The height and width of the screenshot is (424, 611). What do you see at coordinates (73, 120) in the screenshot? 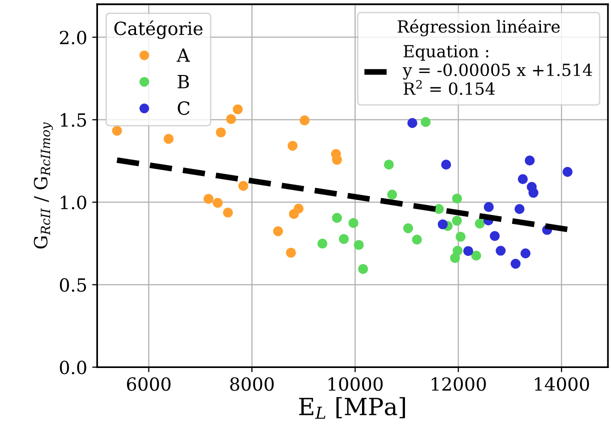
I see `y-tick-label: 1.5` at bounding box center [73, 120].